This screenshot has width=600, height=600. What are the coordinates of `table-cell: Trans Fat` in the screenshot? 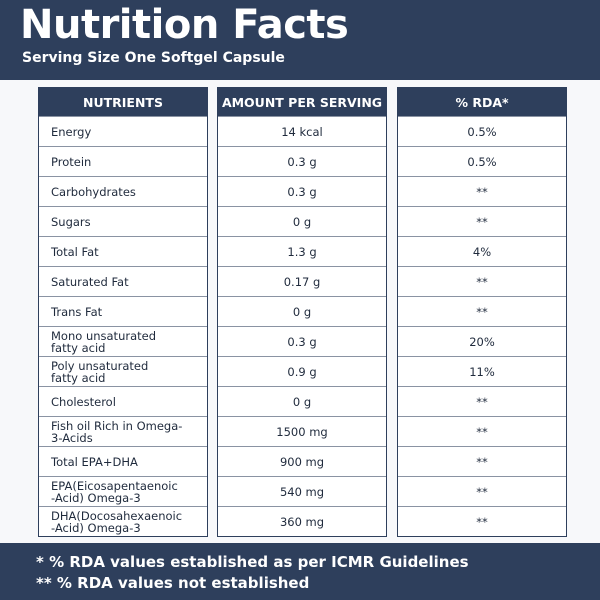 It's located at (123, 311).